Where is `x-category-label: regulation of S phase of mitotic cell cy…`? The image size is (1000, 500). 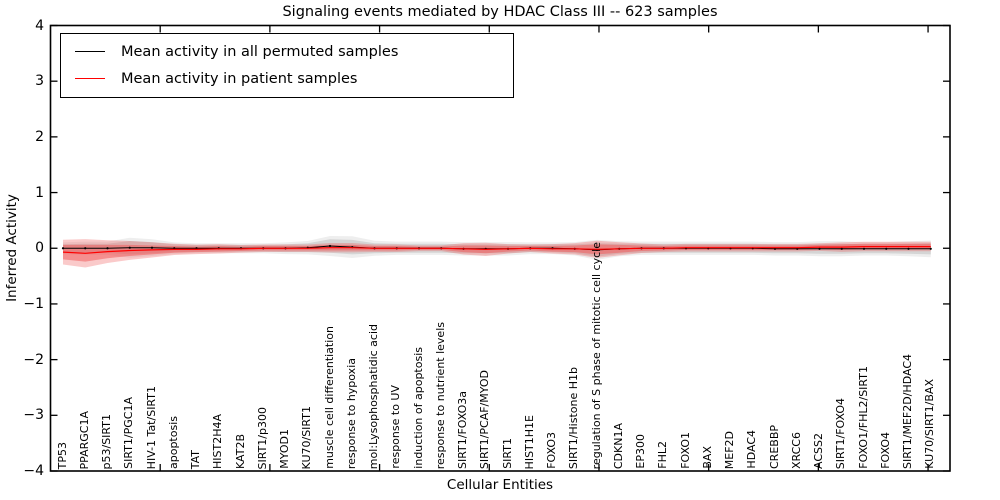 x-category-label: regulation of S phase of mitotic cell cy… is located at coordinates (596, 355).